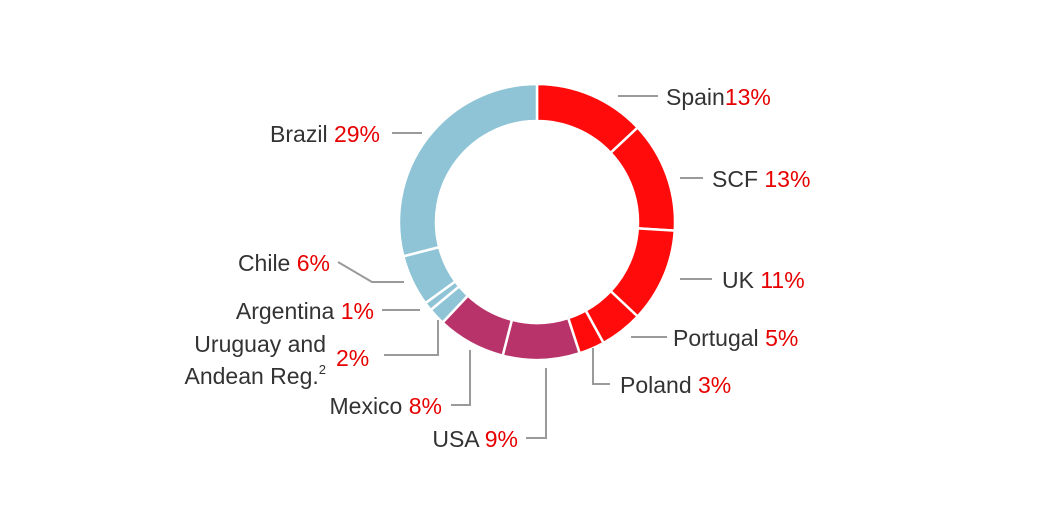  I want to click on donut-slice-scf, so click(642, 178).